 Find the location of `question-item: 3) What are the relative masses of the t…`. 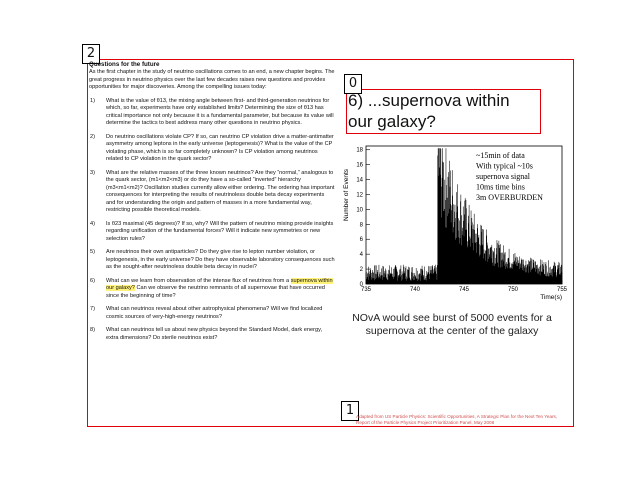

question-item: 3) What are the relative masses of the t… is located at coordinates (212, 192).